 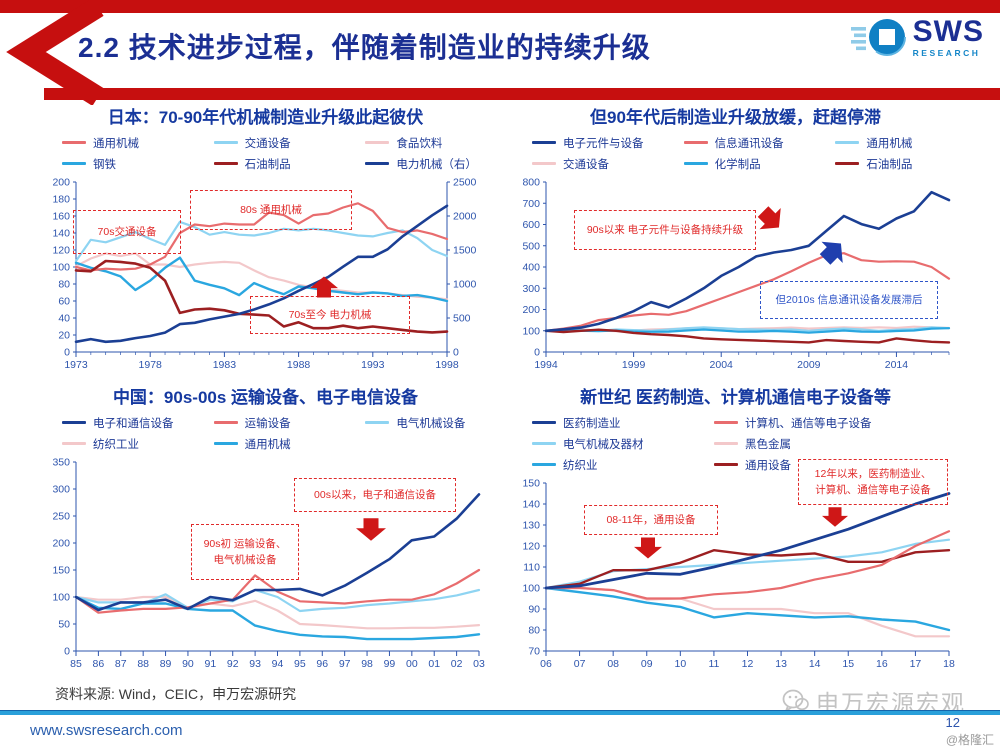 What do you see at coordinates (969, 740) in the screenshot?
I see `gelonghui-watermark: @格隆汇` at bounding box center [969, 740].